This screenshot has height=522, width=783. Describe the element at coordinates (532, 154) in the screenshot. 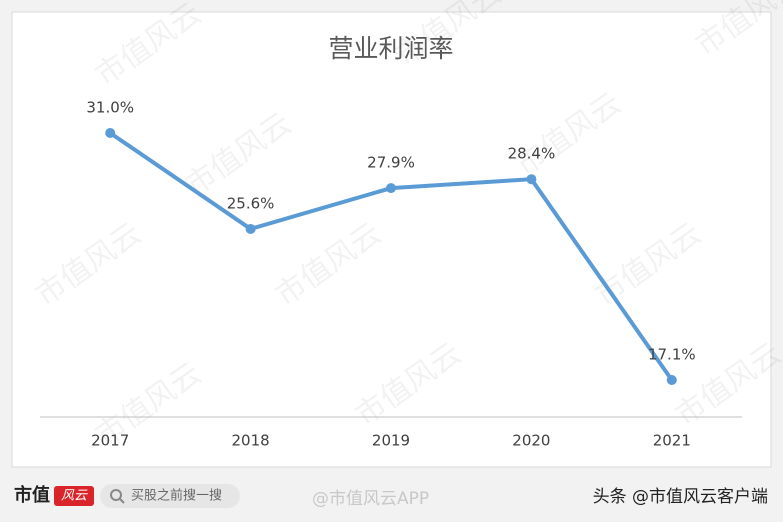

I see `data-label: 28.4%` at that location.